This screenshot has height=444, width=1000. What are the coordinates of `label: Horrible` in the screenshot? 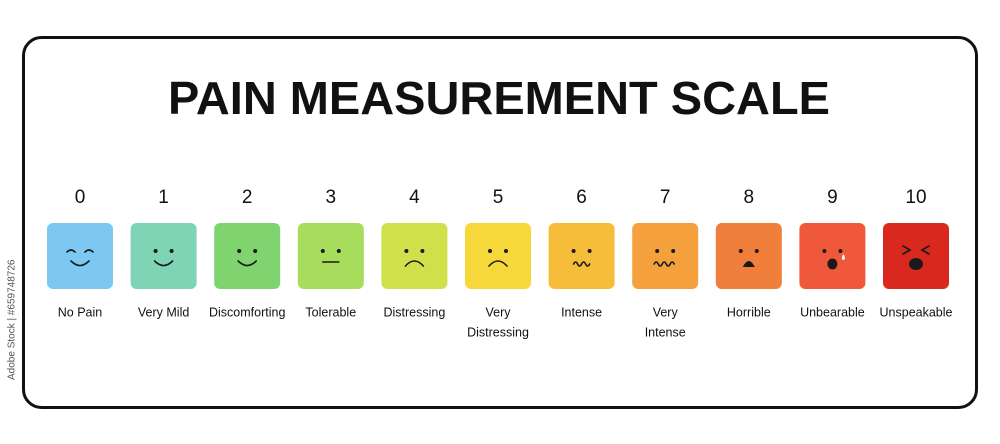 It's located at (749, 312).